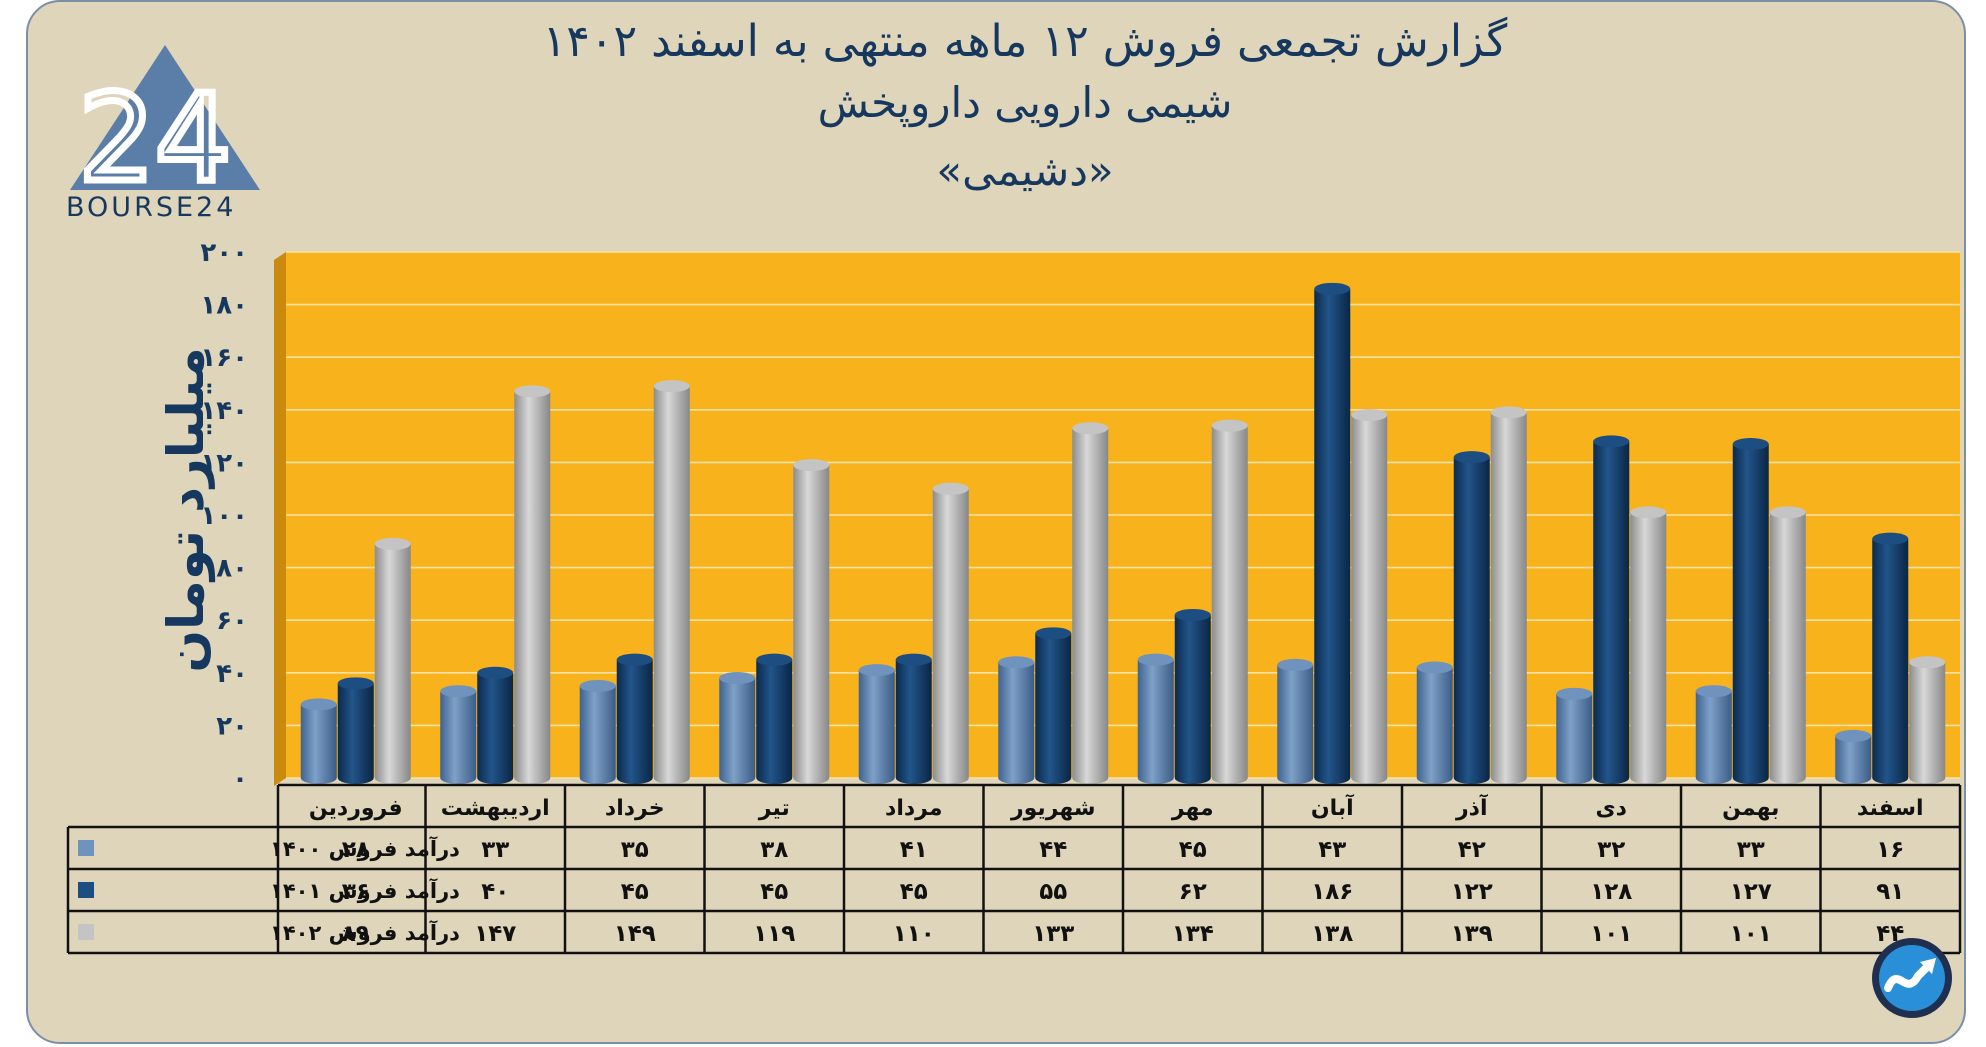 The height and width of the screenshot is (1047, 1986). What do you see at coordinates (774, 934) in the screenshot?
I see `data-label: ۱۱۹` at bounding box center [774, 934].